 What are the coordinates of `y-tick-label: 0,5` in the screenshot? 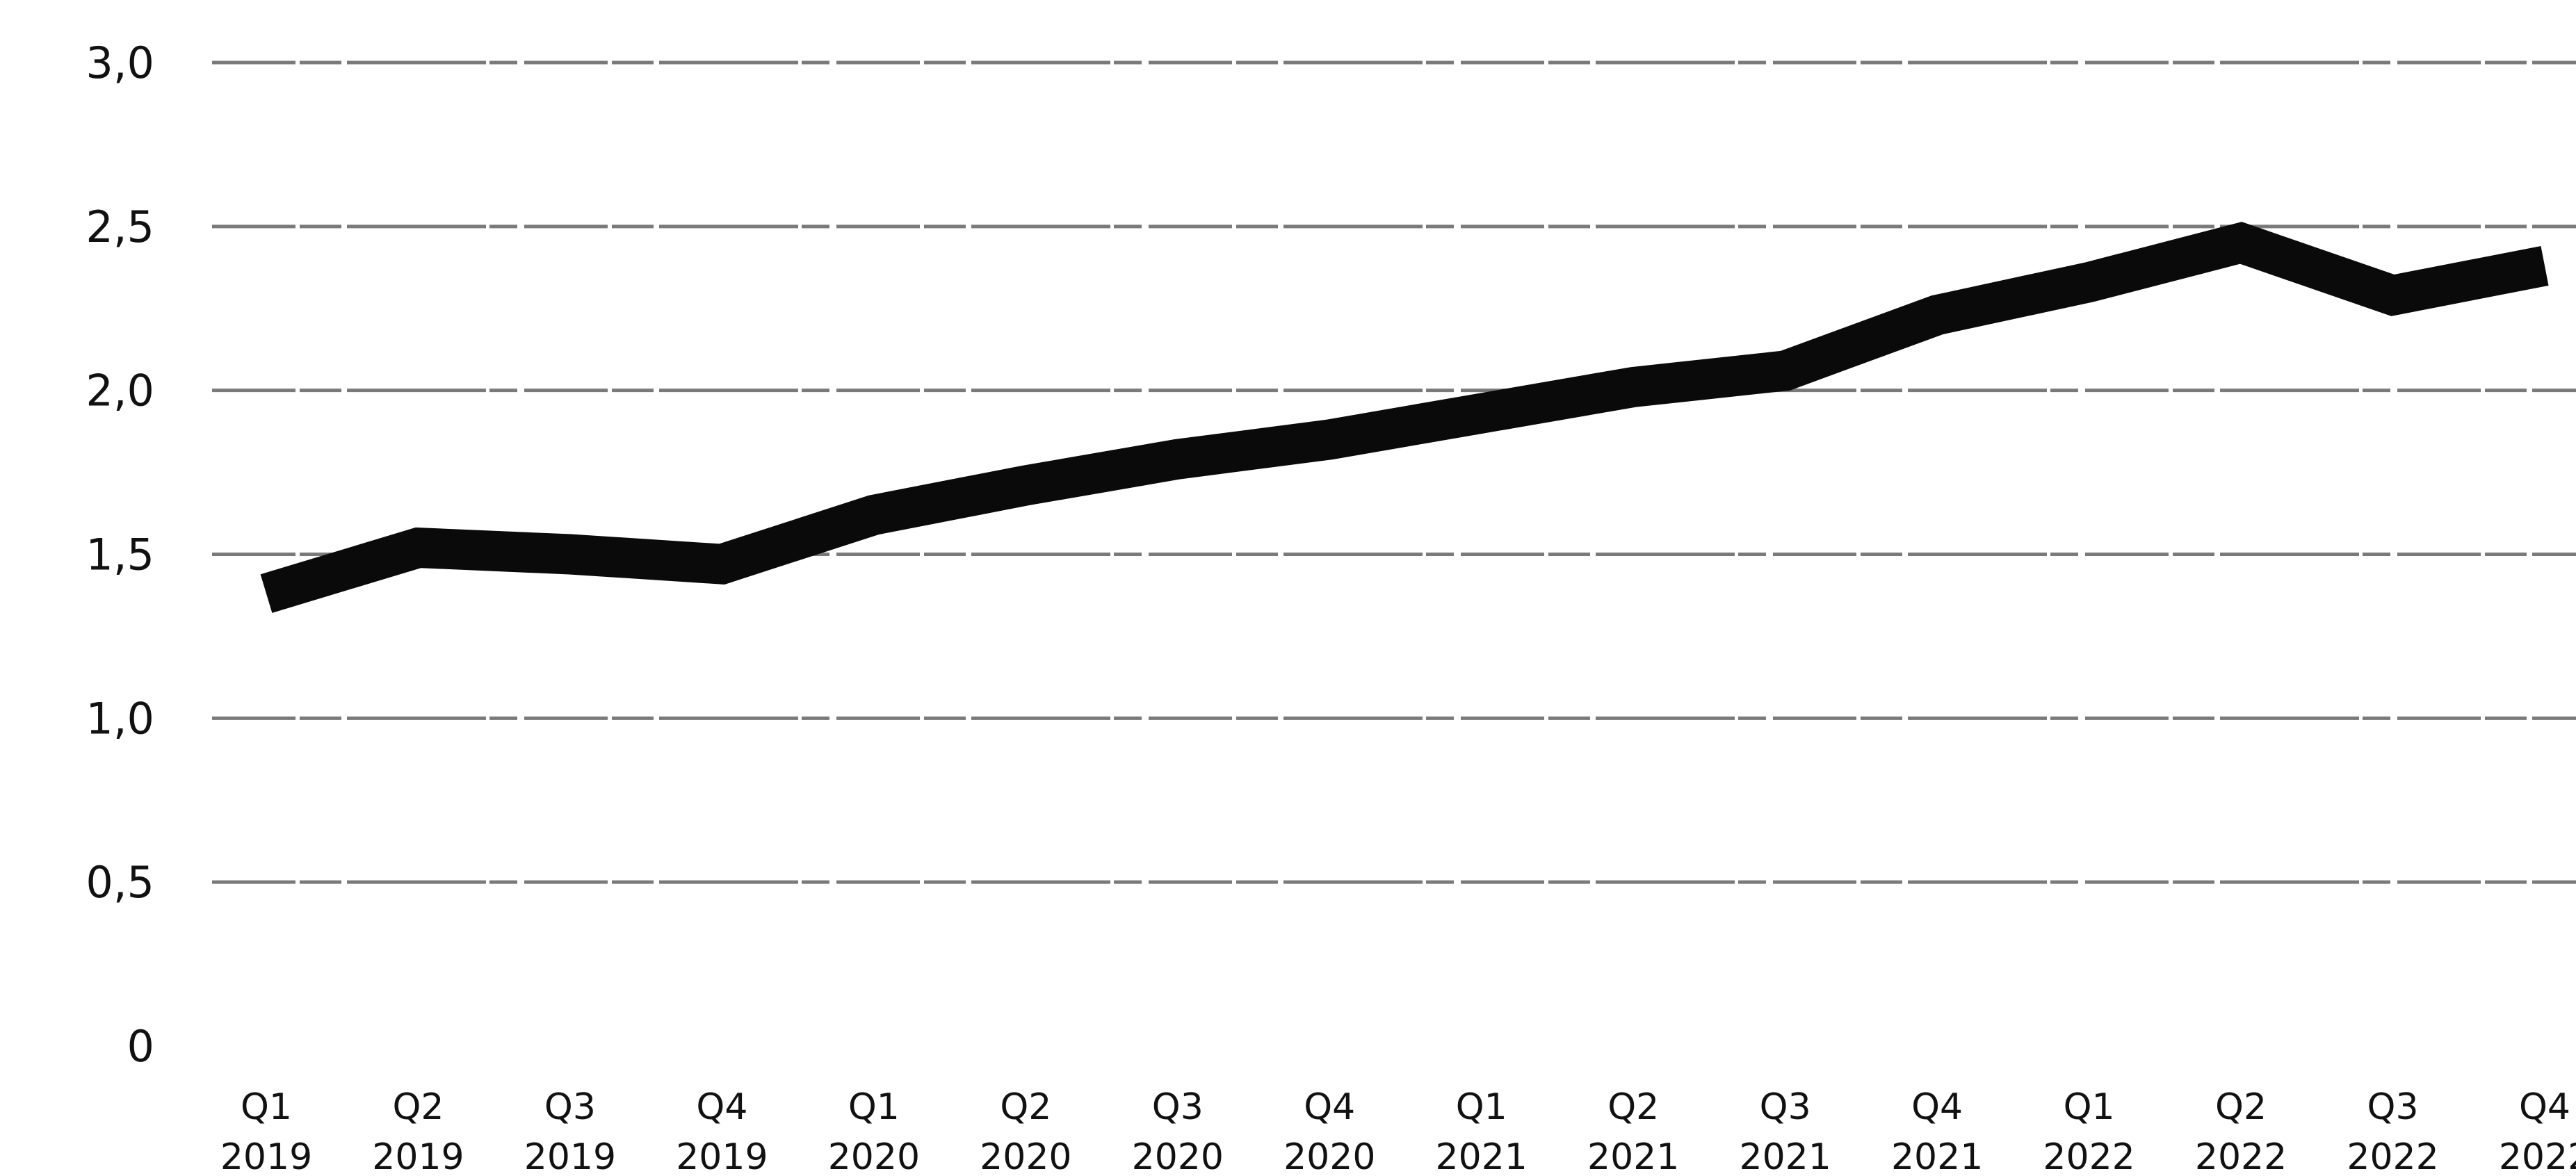 It's located at (120, 882).